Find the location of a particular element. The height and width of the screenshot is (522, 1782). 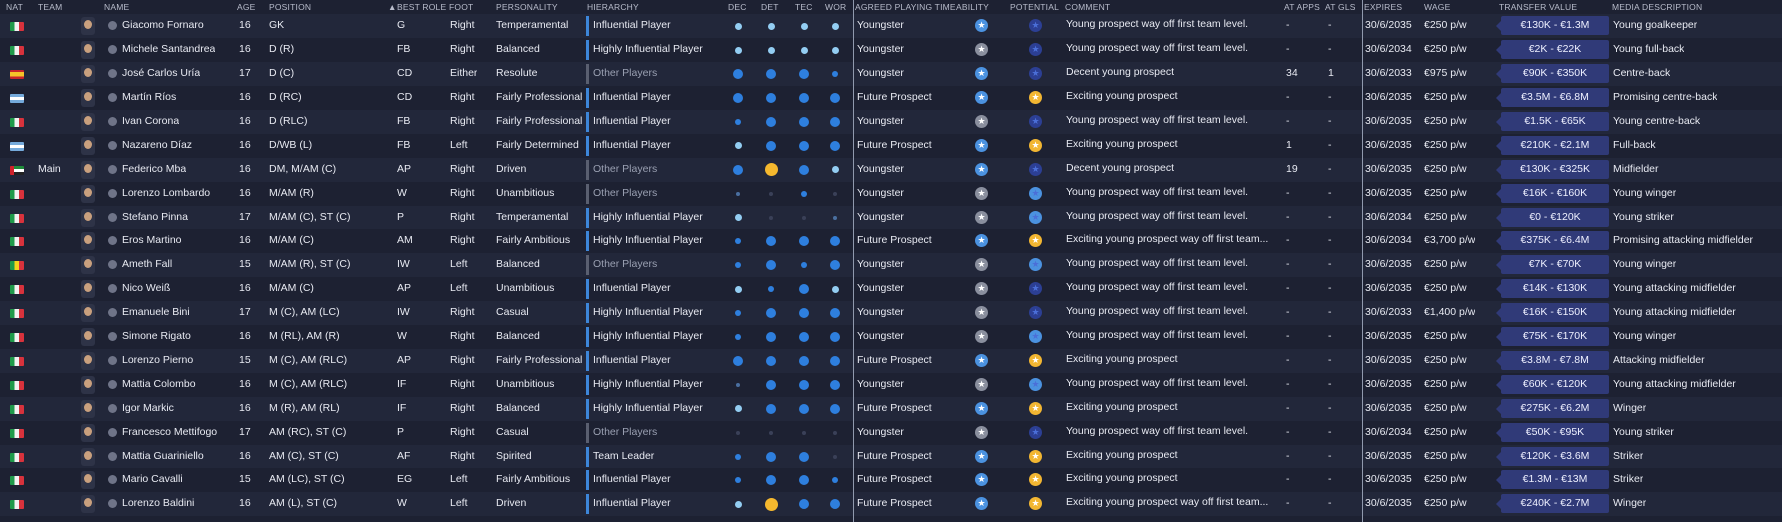

header-personality: PERSONALITY is located at coordinates (527, 7).